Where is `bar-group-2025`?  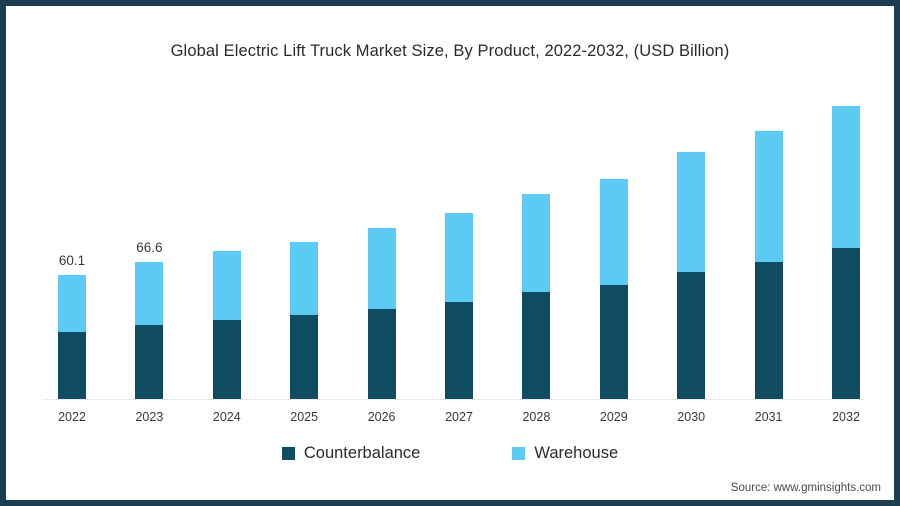
bar-group-2025 is located at coordinates (304, 320).